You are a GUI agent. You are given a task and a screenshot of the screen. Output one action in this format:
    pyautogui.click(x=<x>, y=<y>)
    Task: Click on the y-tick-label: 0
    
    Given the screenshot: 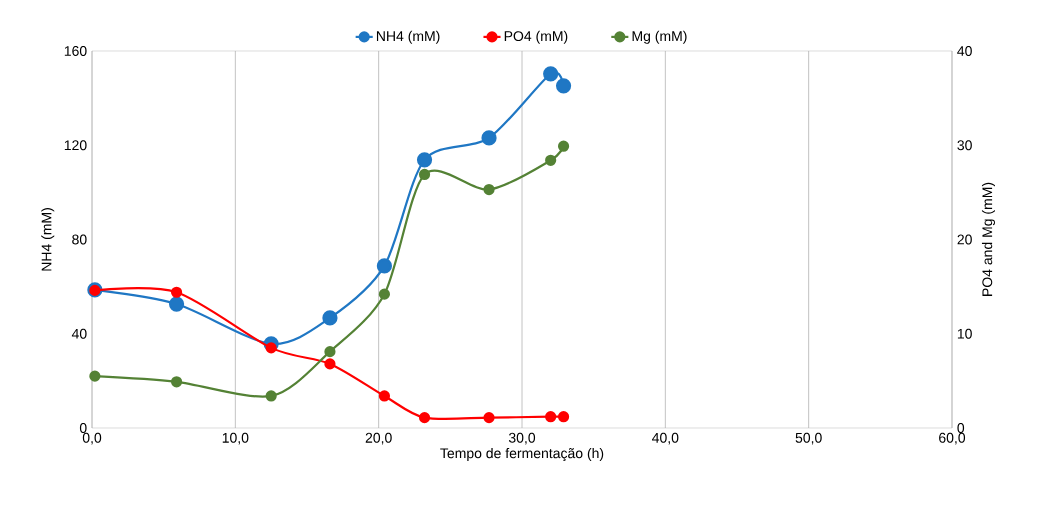 What is the action you would take?
    pyautogui.click(x=83, y=428)
    